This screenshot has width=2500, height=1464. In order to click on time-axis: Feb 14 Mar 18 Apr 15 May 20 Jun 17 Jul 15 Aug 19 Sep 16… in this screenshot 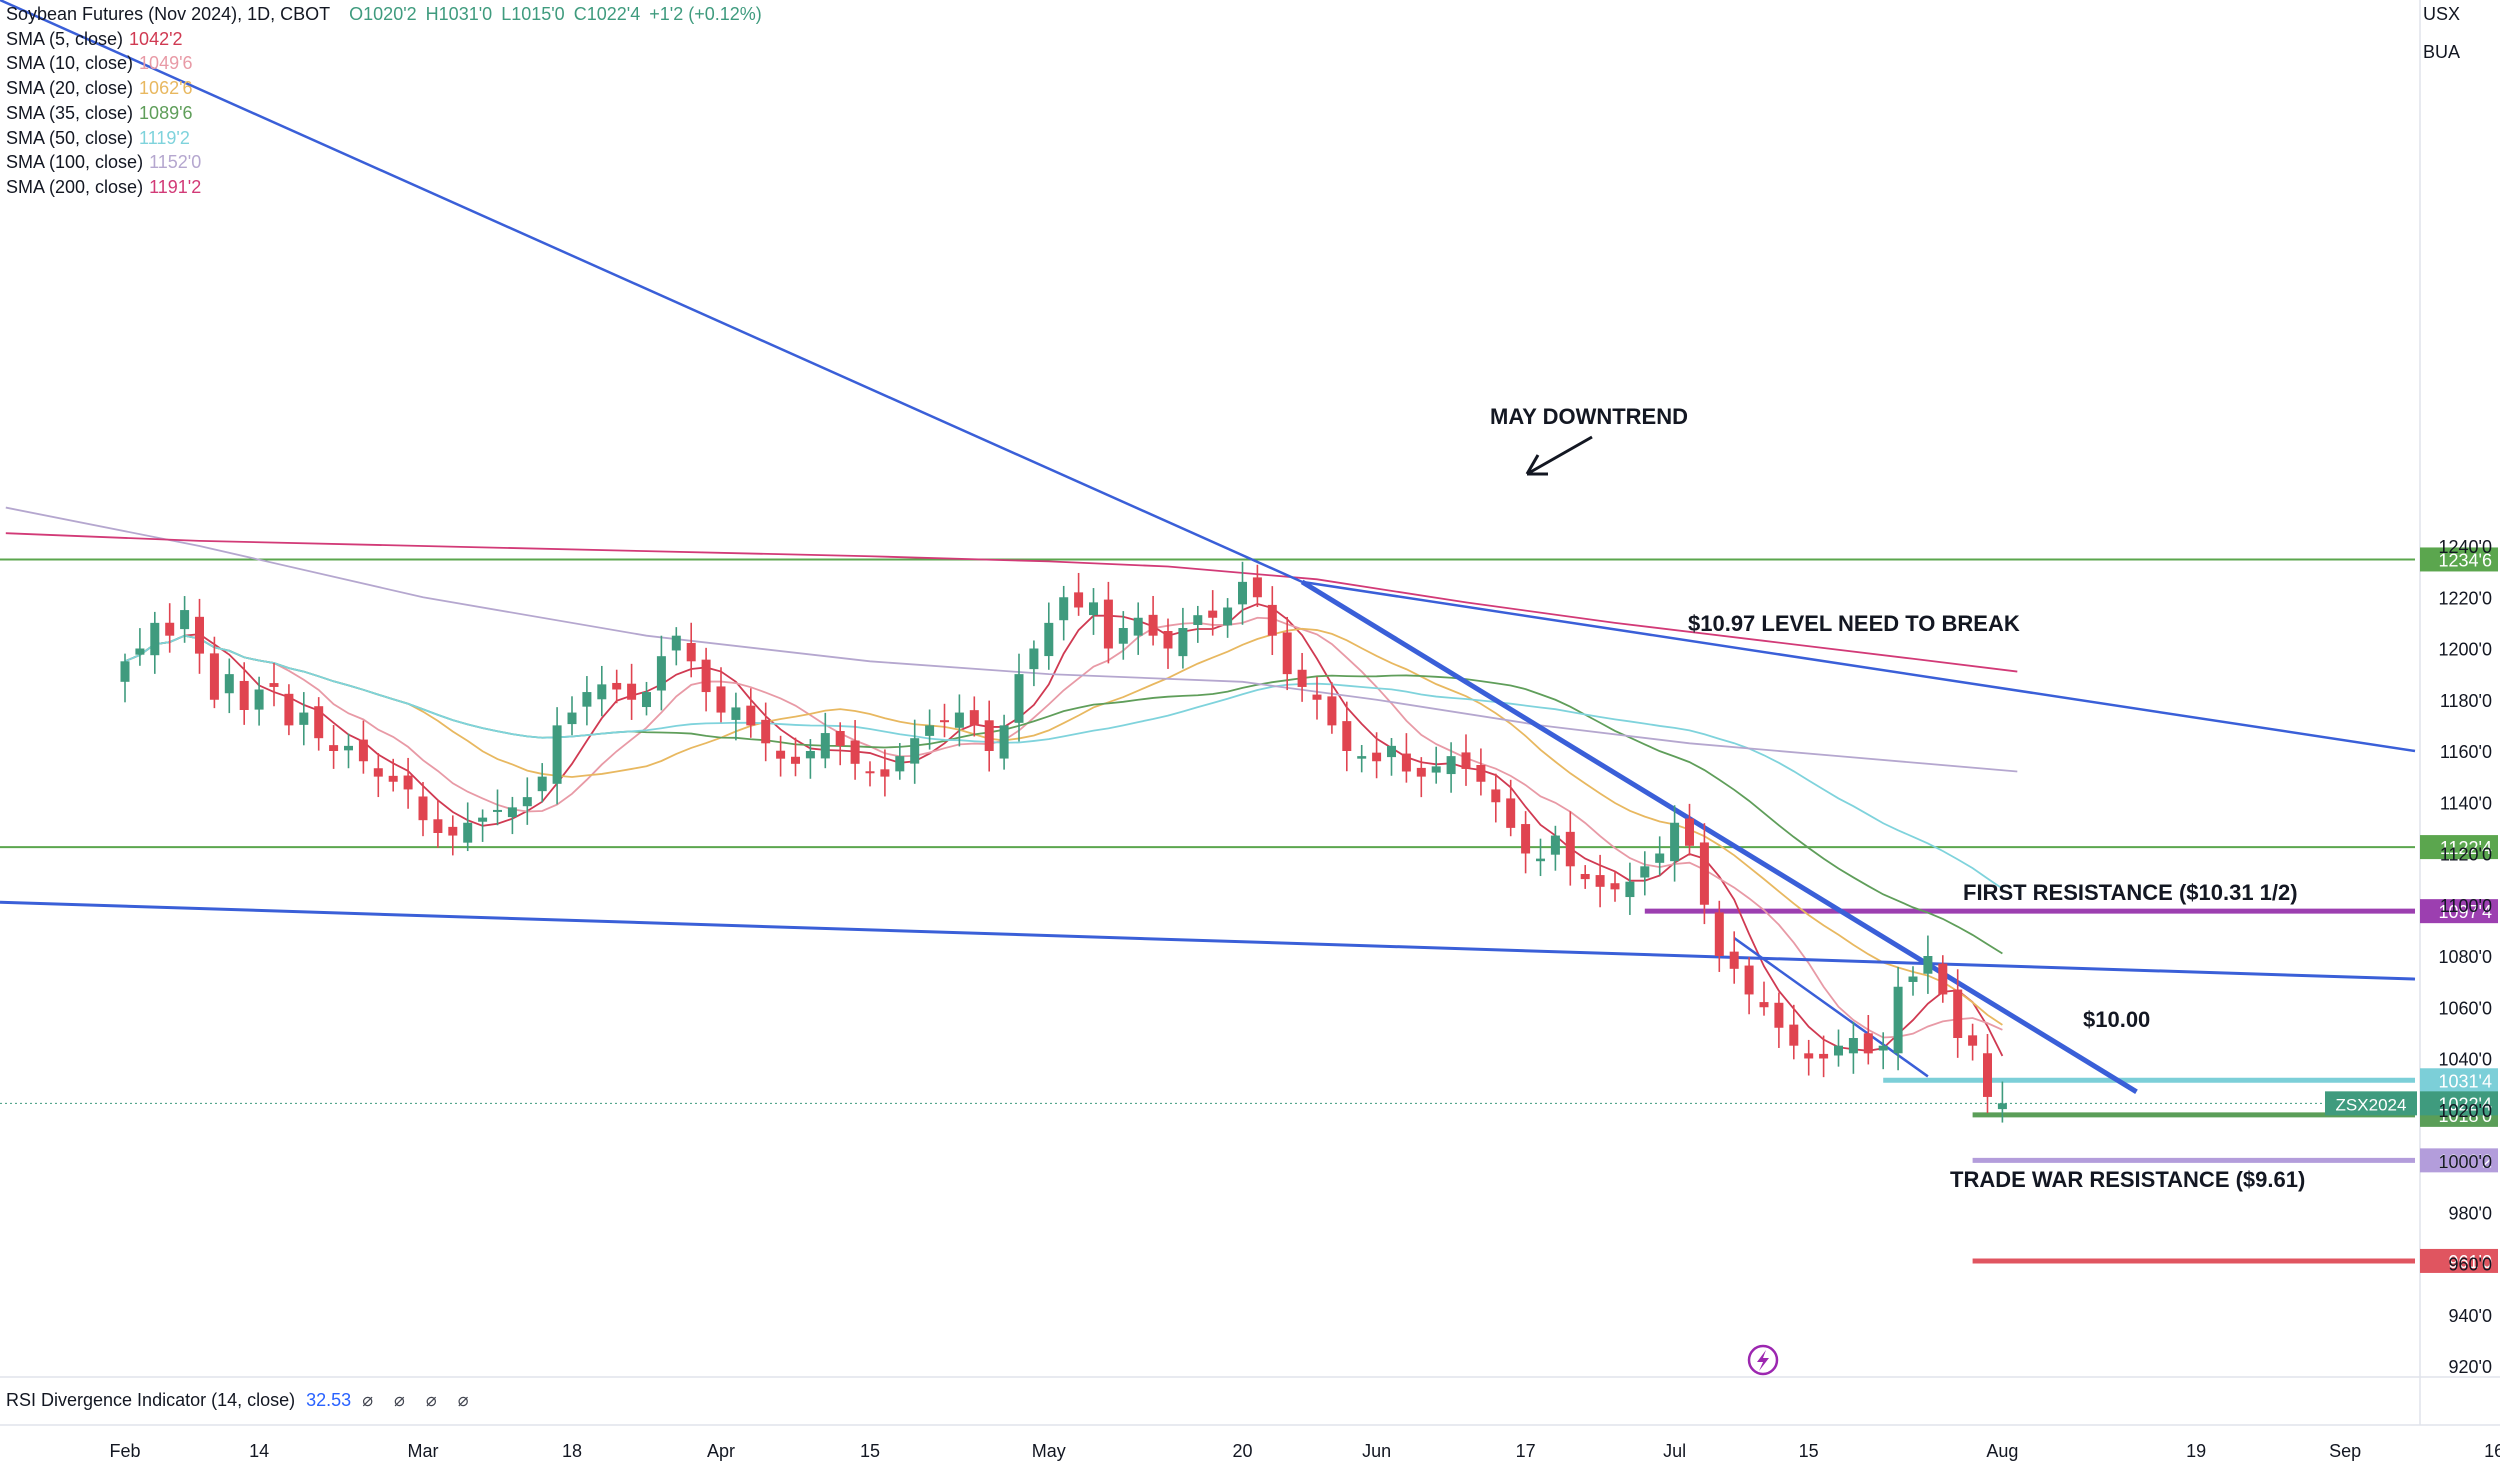, I will do `click(1304, 1451)`.